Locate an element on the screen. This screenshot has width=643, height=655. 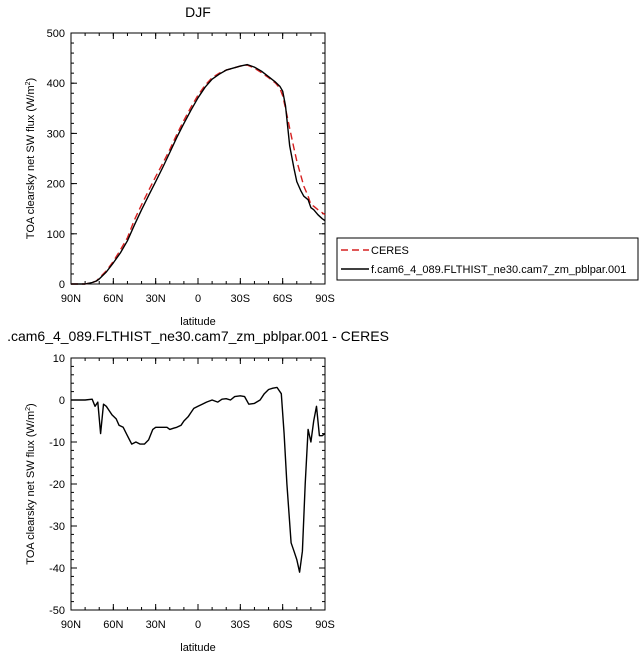
legend-label: CERES is located at coordinates (390, 251).